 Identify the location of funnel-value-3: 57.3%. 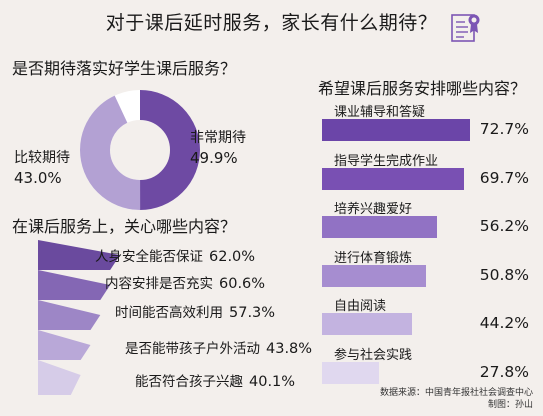
(252, 313).